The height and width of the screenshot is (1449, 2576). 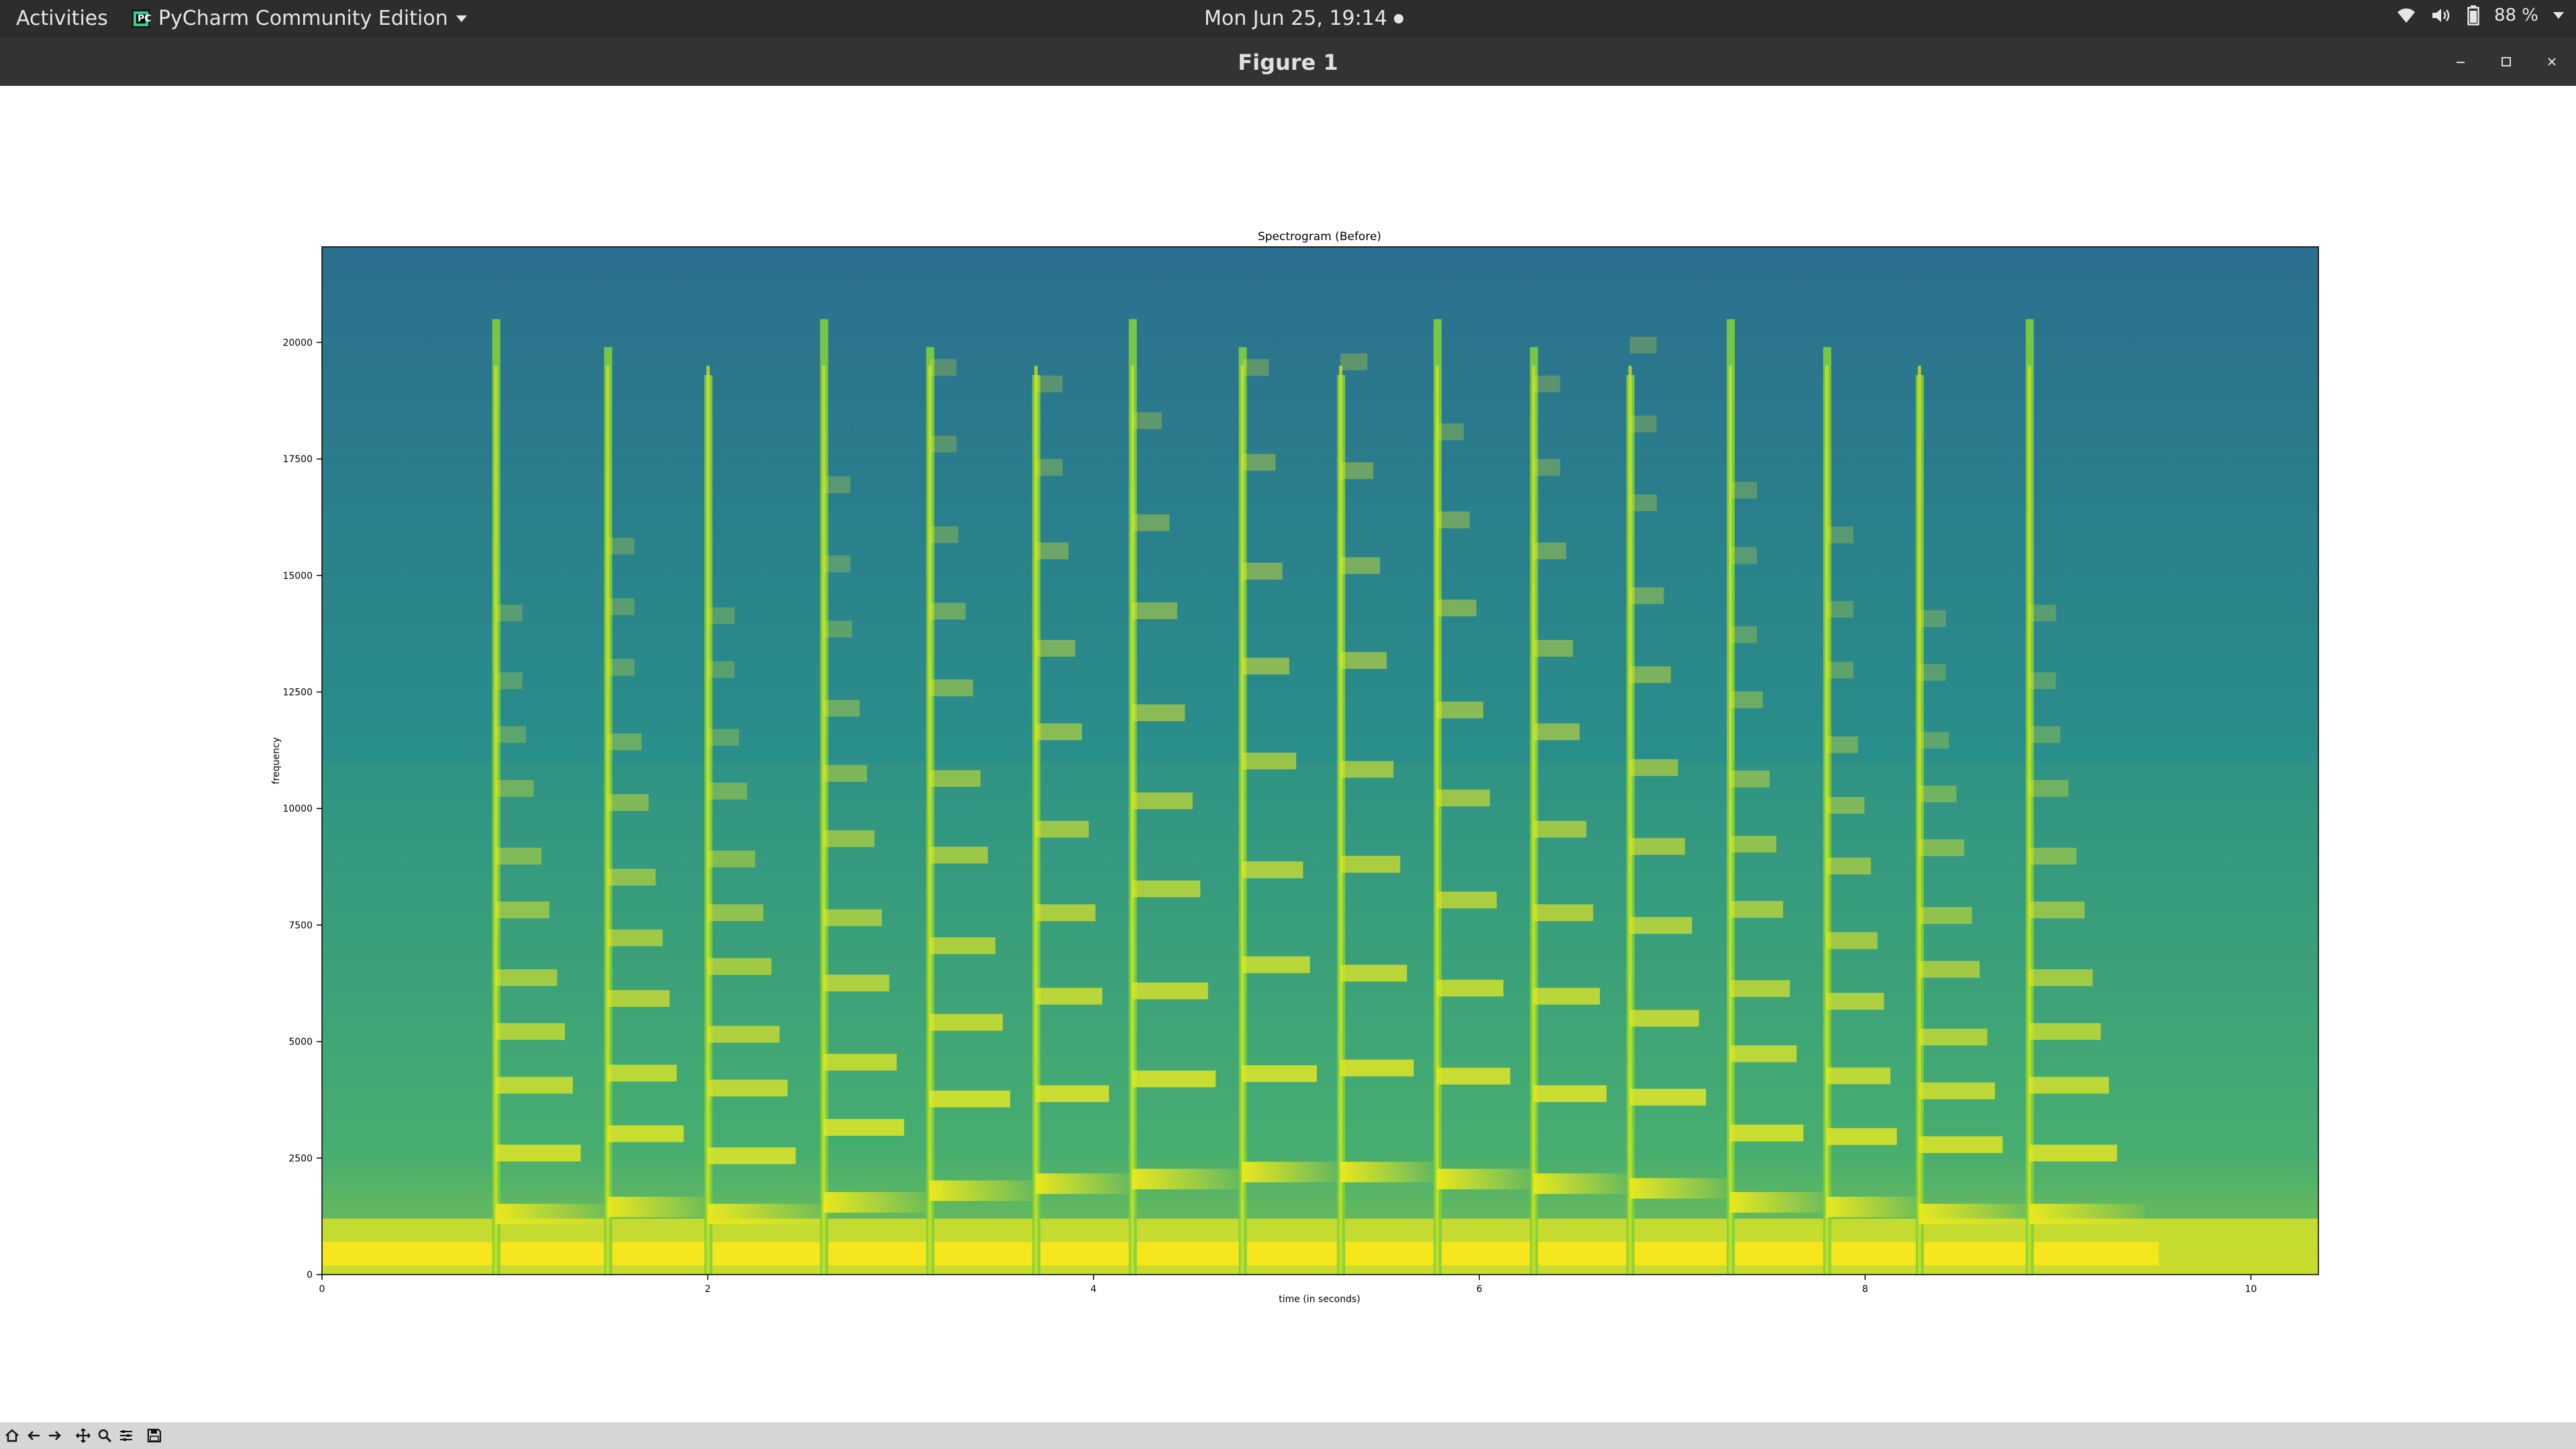 I want to click on pan-button, so click(x=83, y=1435).